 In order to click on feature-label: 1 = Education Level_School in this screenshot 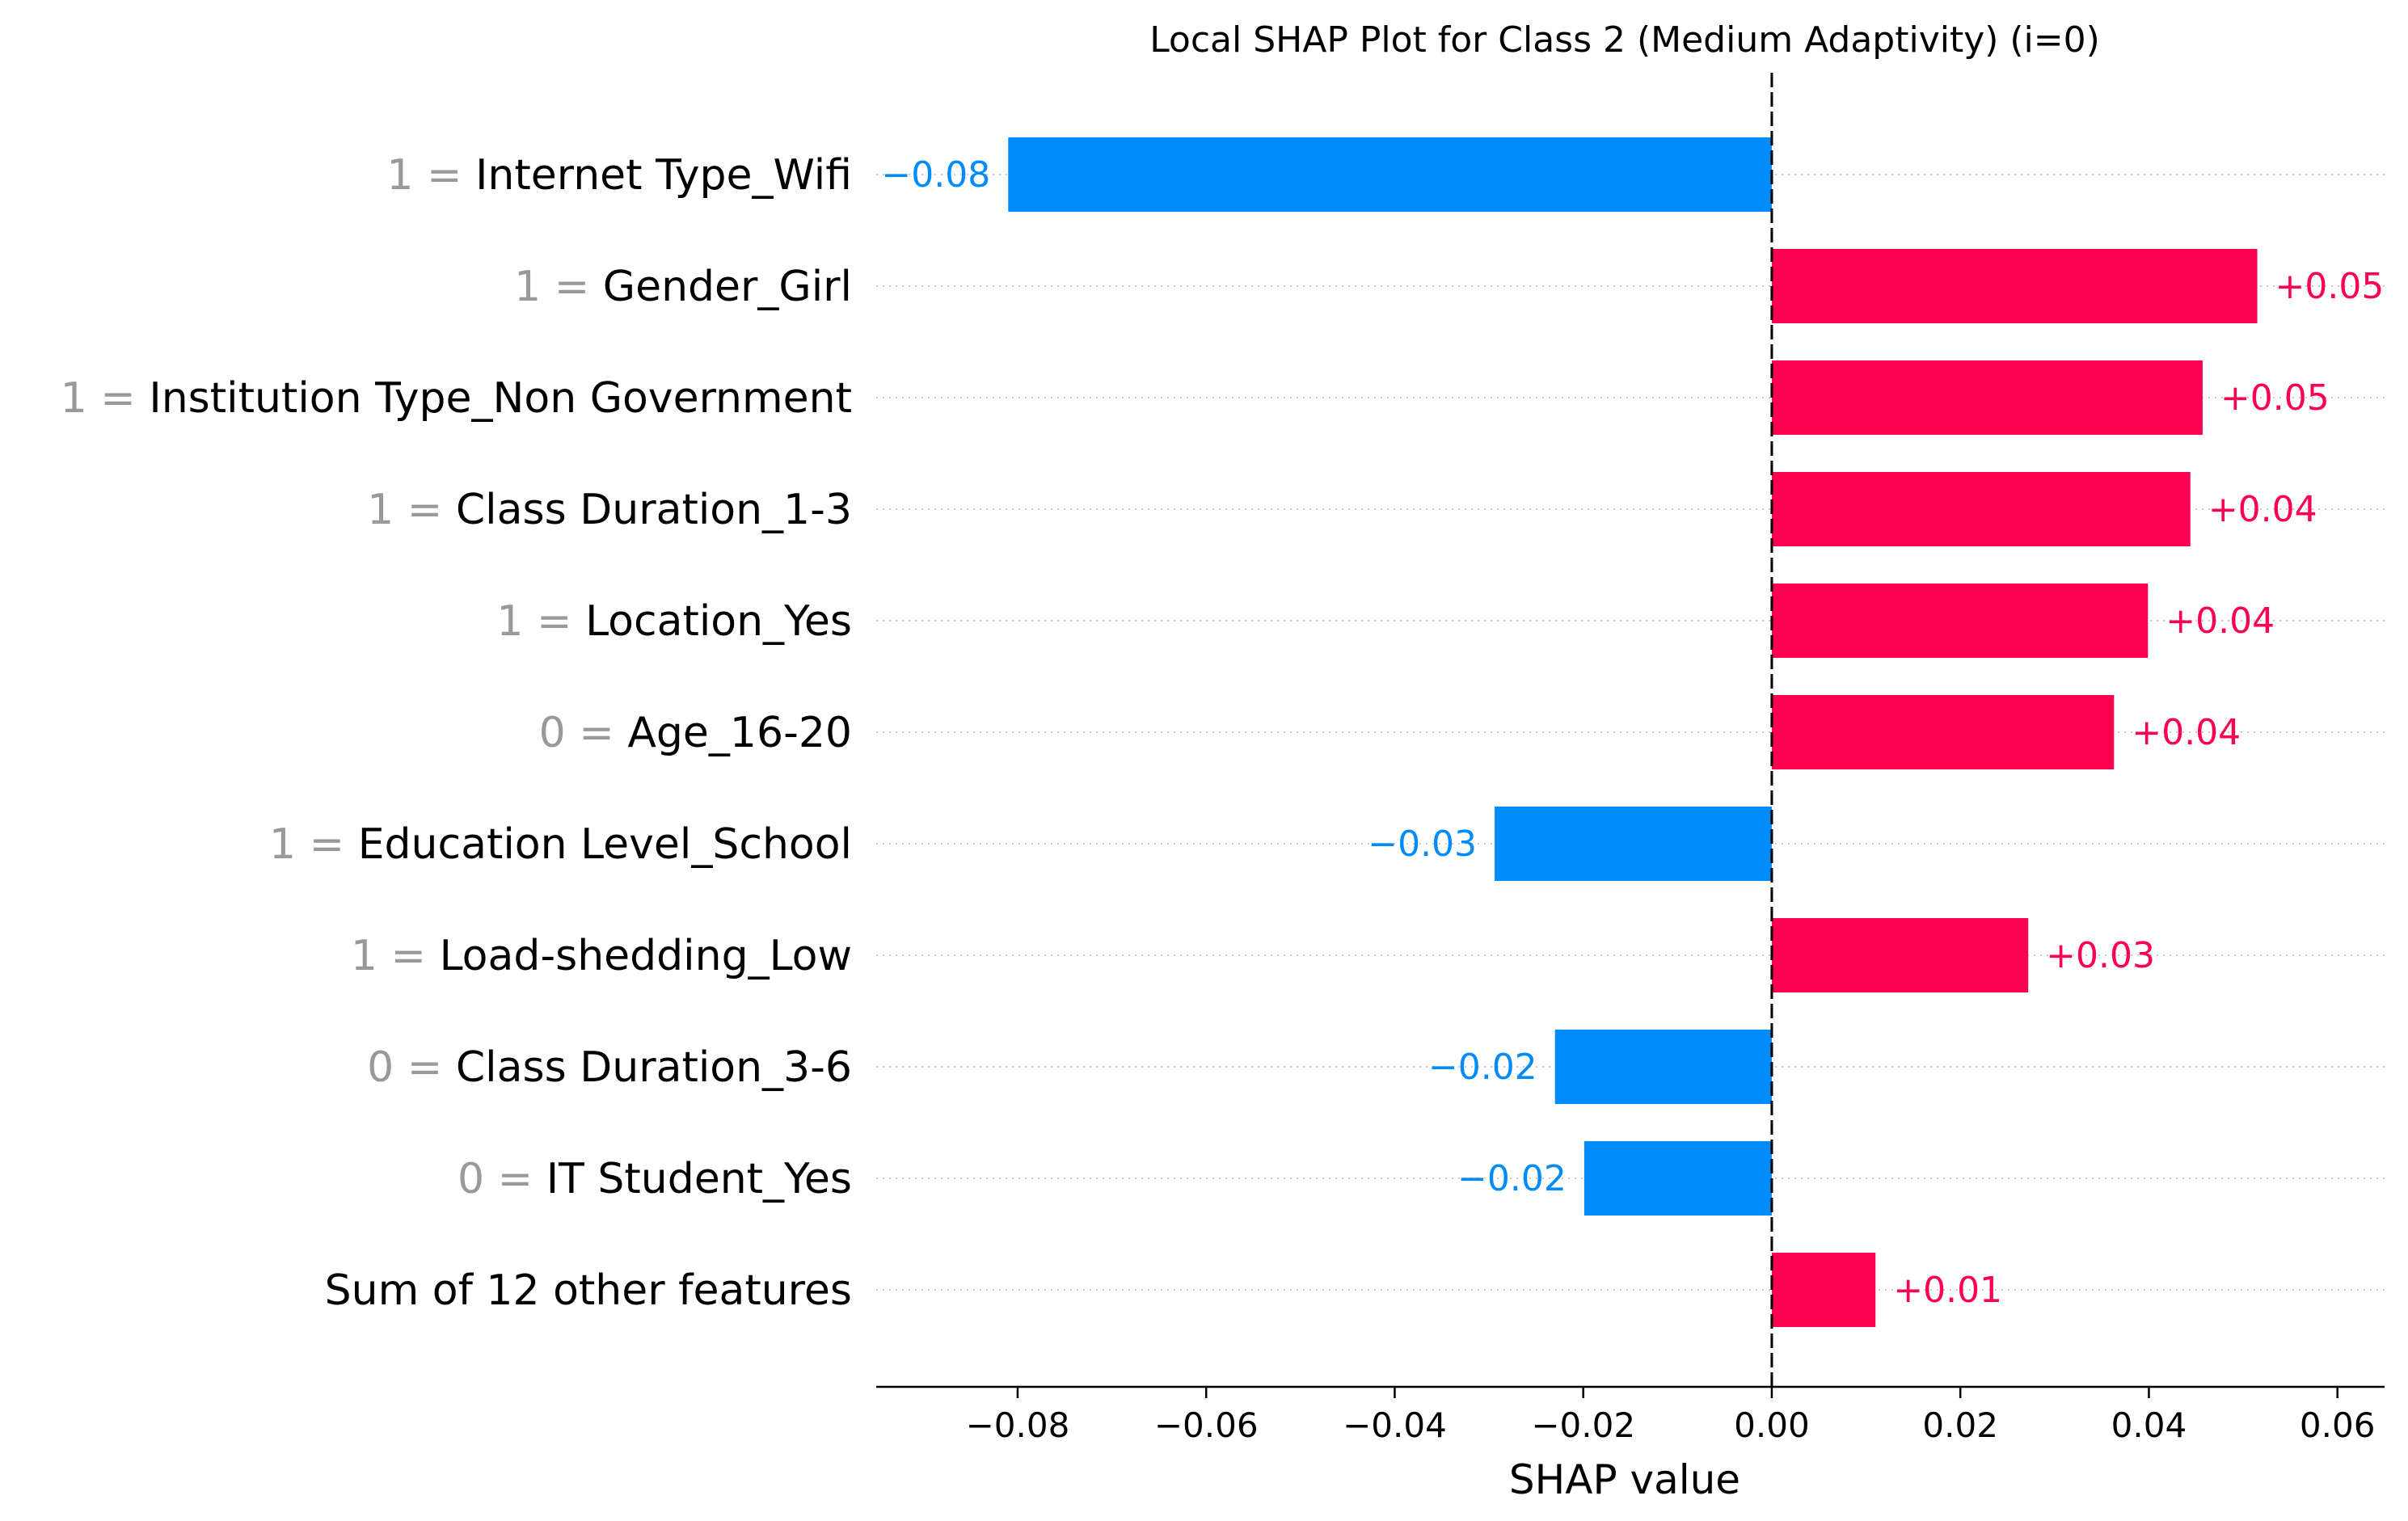, I will do `click(560, 844)`.